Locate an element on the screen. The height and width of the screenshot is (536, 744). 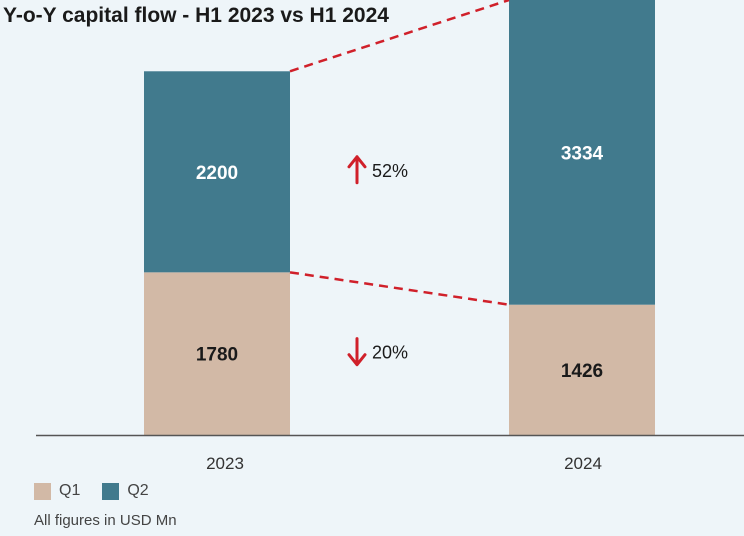
change-label-q2: 52% is located at coordinates (390, 171).